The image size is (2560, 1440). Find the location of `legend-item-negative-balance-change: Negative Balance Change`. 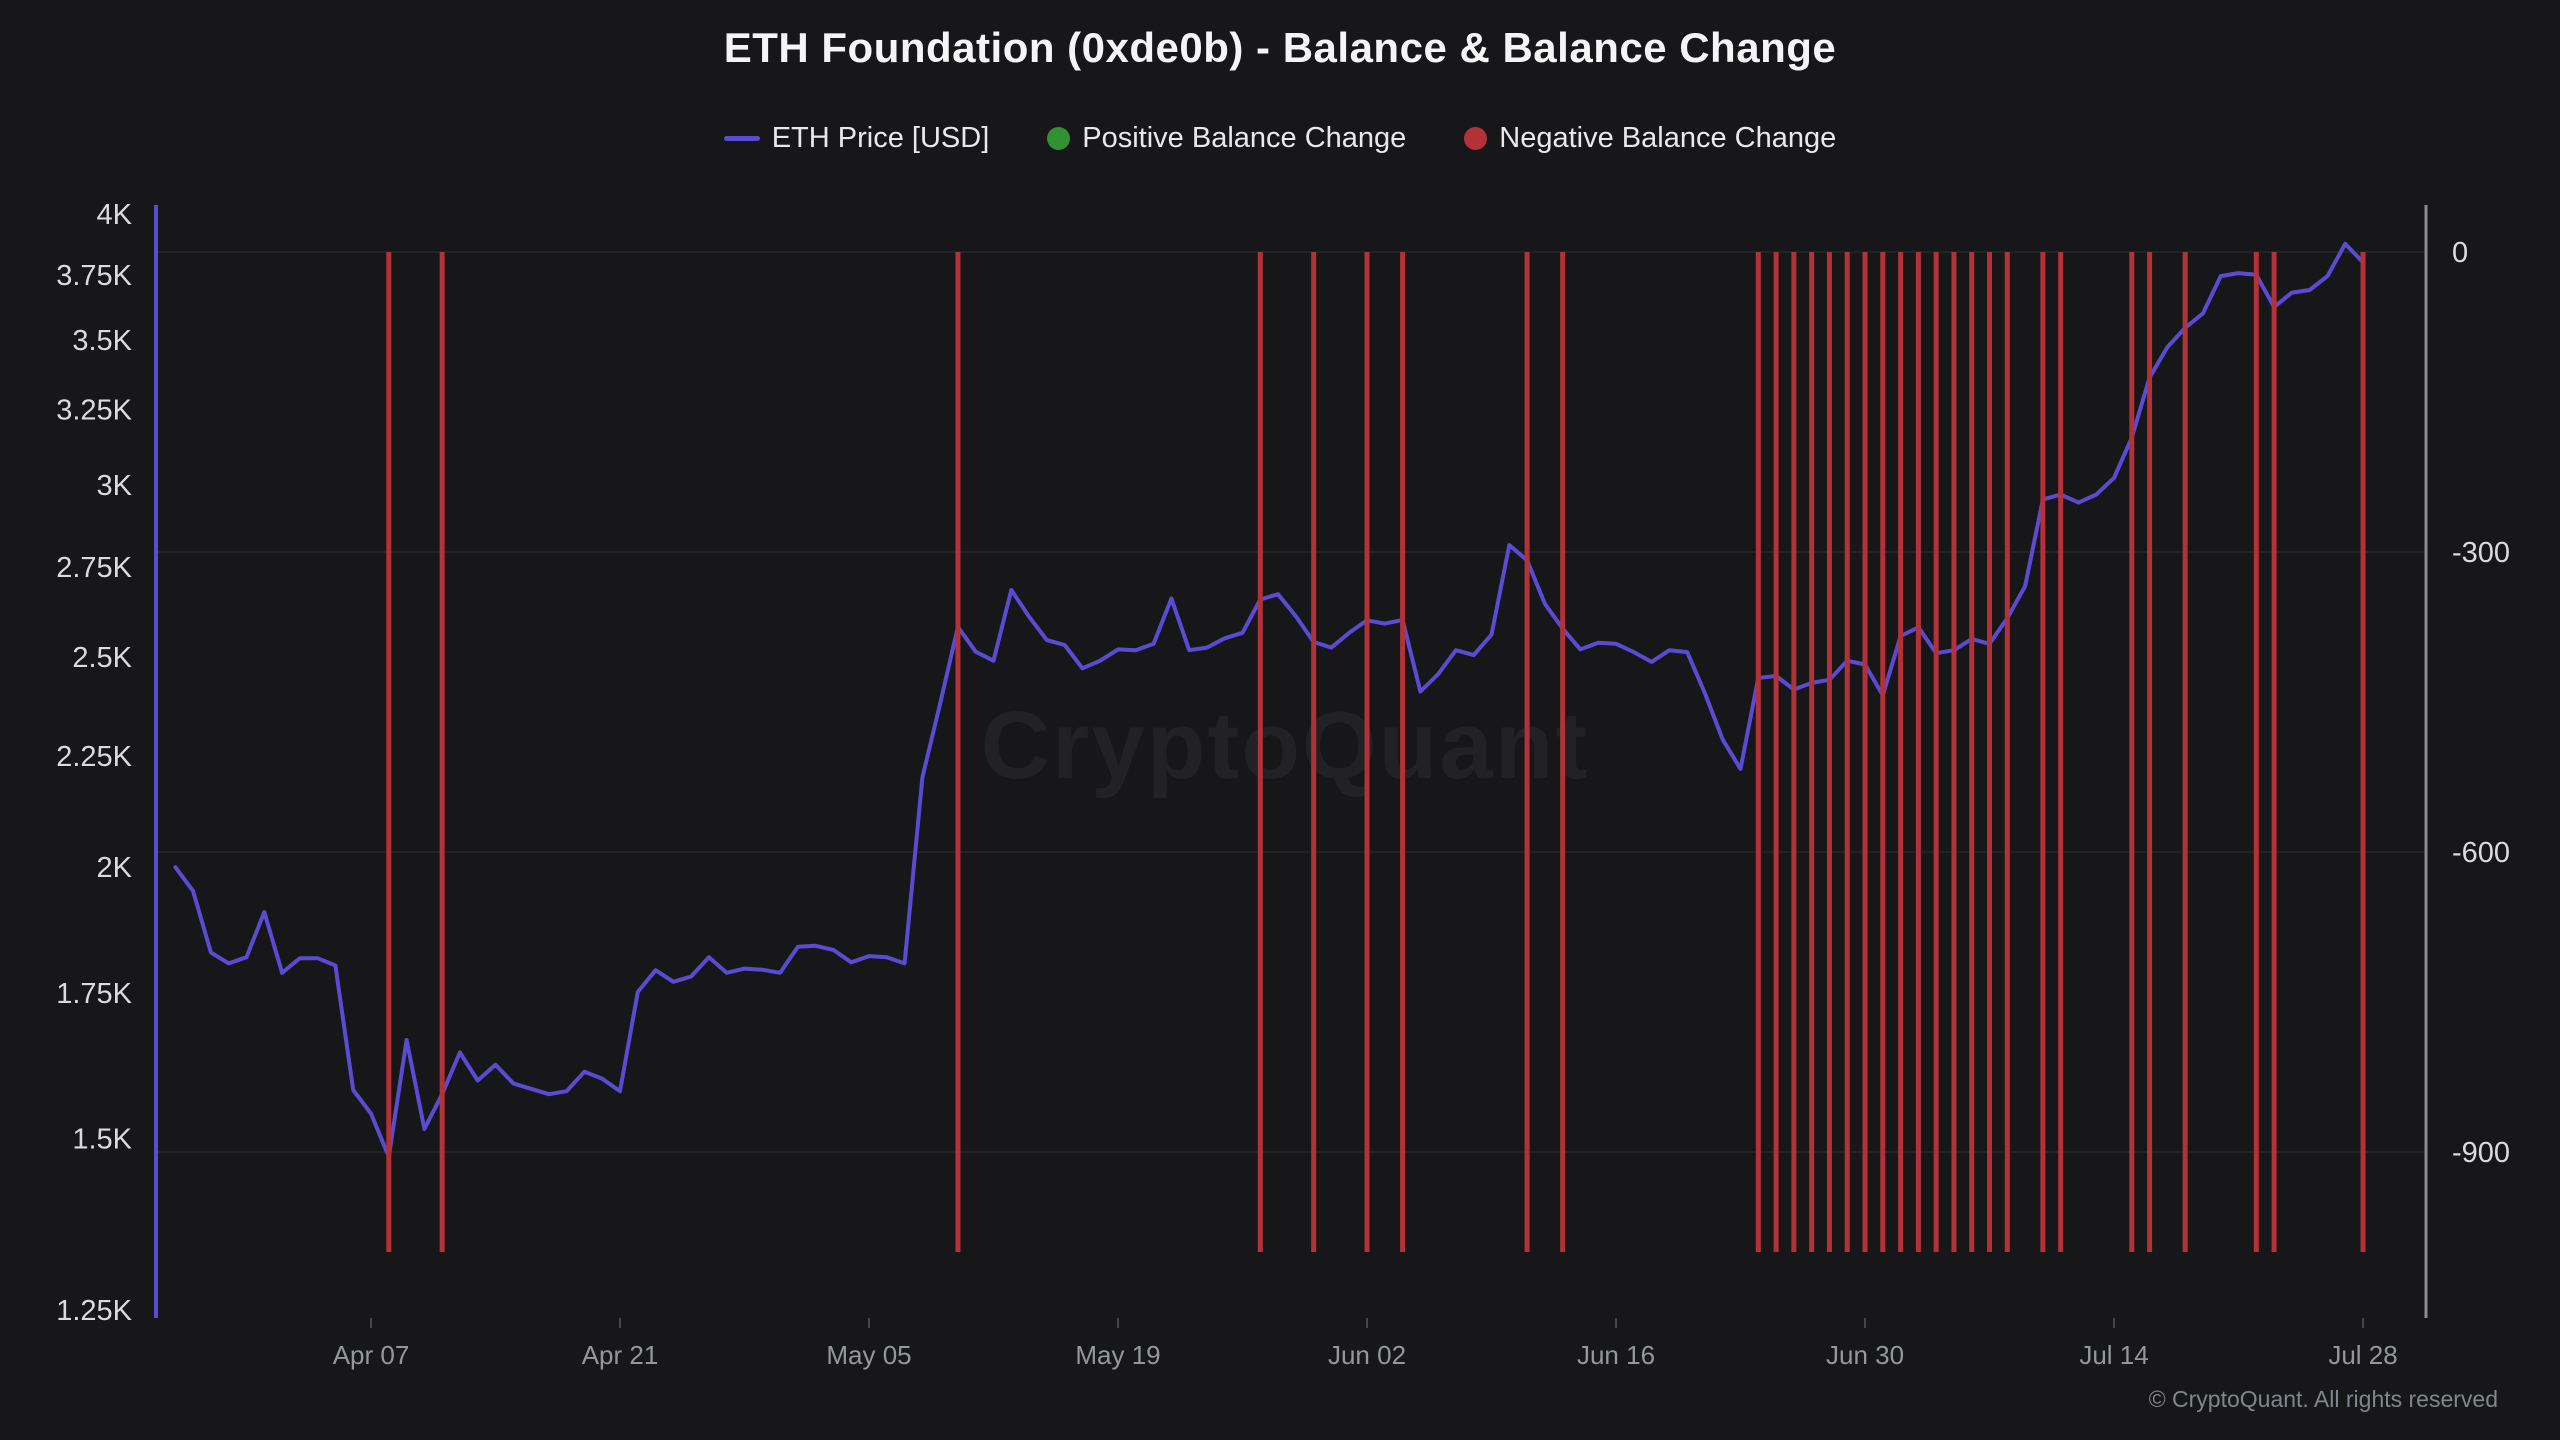

legend-item-negative-balance-change: Negative Balance Change is located at coordinates (1650, 138).